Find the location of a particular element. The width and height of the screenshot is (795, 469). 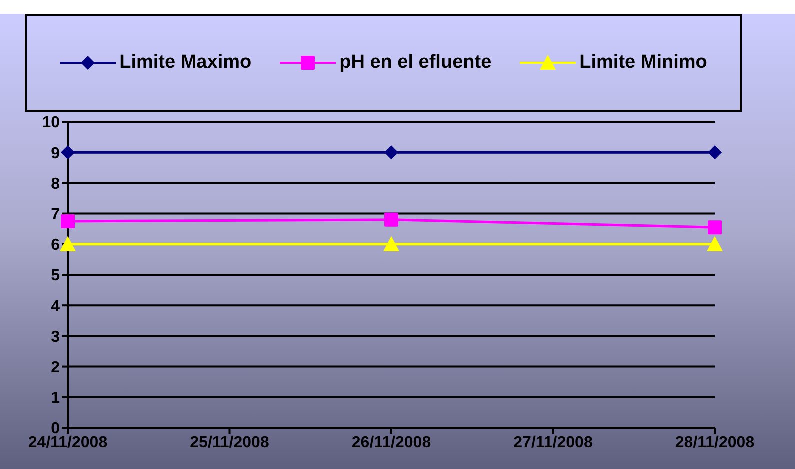

x-tick-label: 25/11/2008 is located at coordinates (230, 443).